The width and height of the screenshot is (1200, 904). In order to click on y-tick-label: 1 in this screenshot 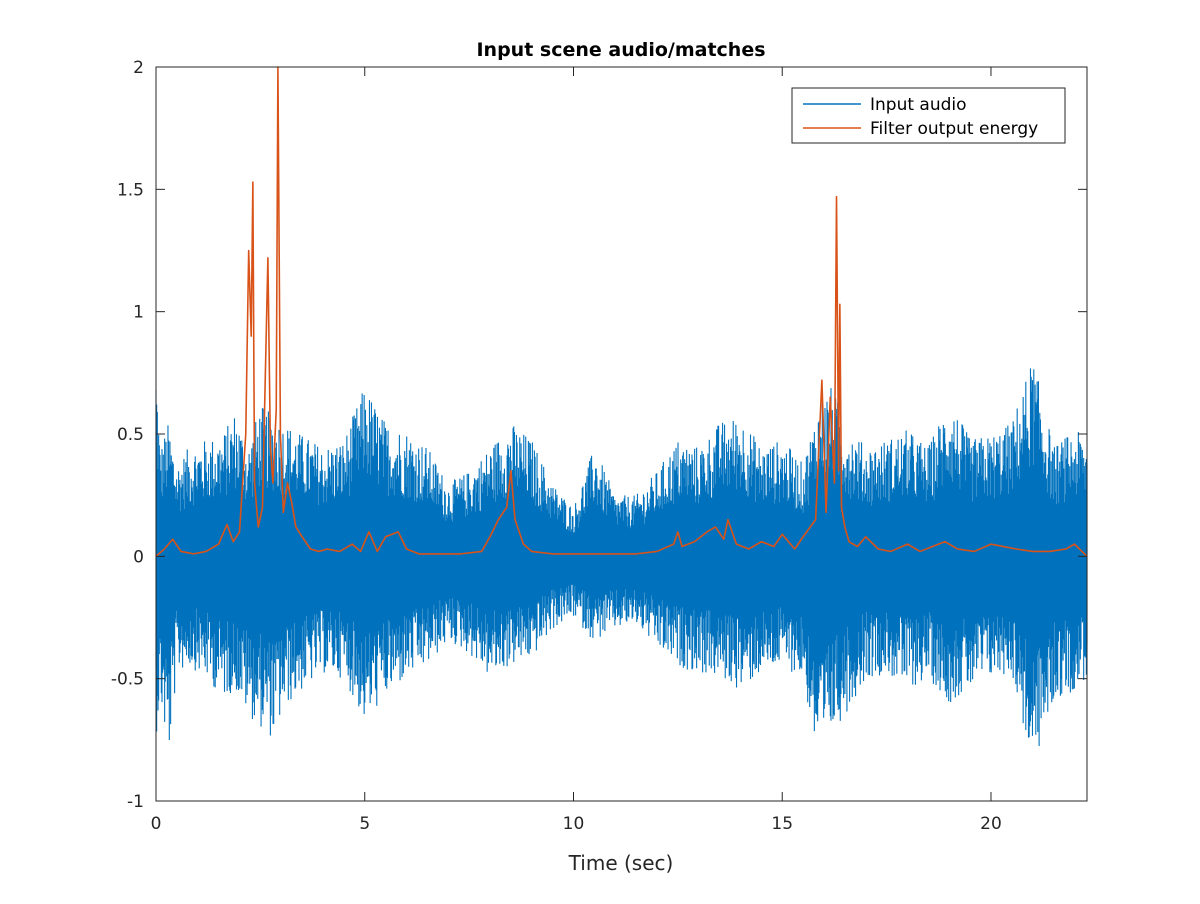, I will do `click(138, 313)`.